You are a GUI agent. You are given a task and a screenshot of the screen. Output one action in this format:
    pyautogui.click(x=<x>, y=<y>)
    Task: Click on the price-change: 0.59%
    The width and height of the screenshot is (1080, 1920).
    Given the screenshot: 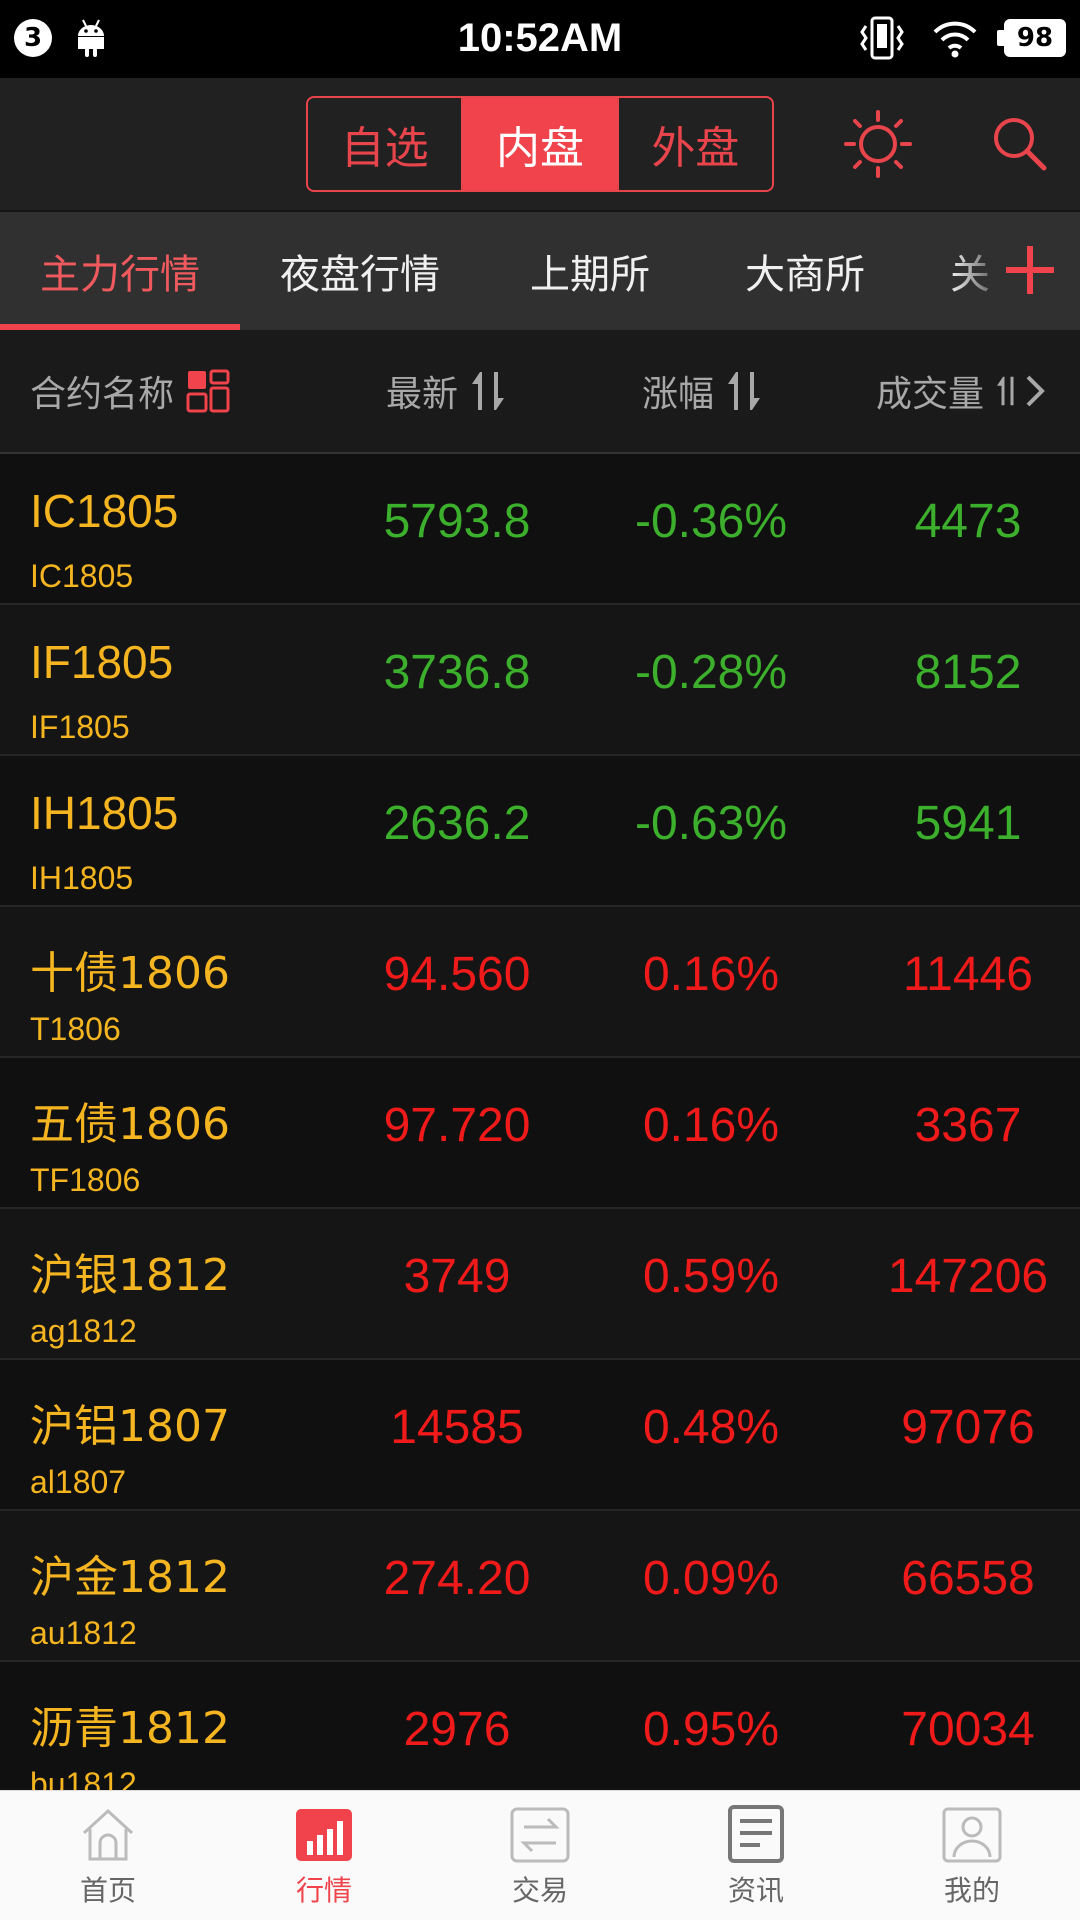 What is the action you would take?
    pyautogui.click(x=711, y=1276)
    